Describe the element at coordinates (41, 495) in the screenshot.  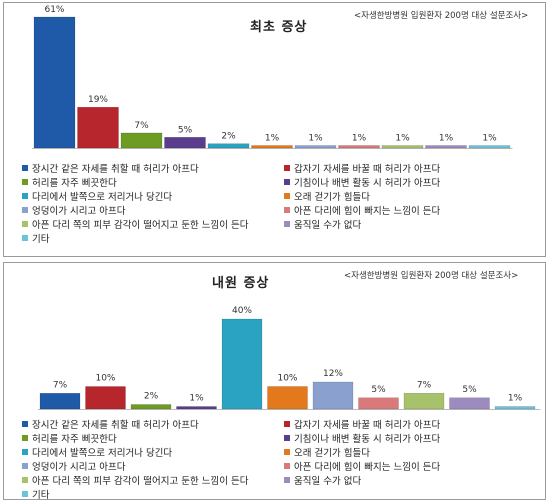
I see `legend-label: 기타` at that location.